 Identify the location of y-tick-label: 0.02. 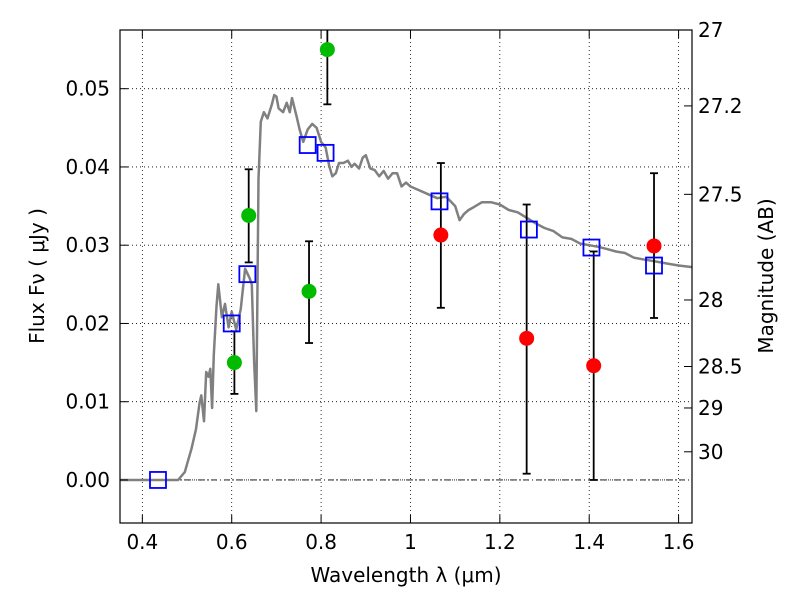
(87, 323).